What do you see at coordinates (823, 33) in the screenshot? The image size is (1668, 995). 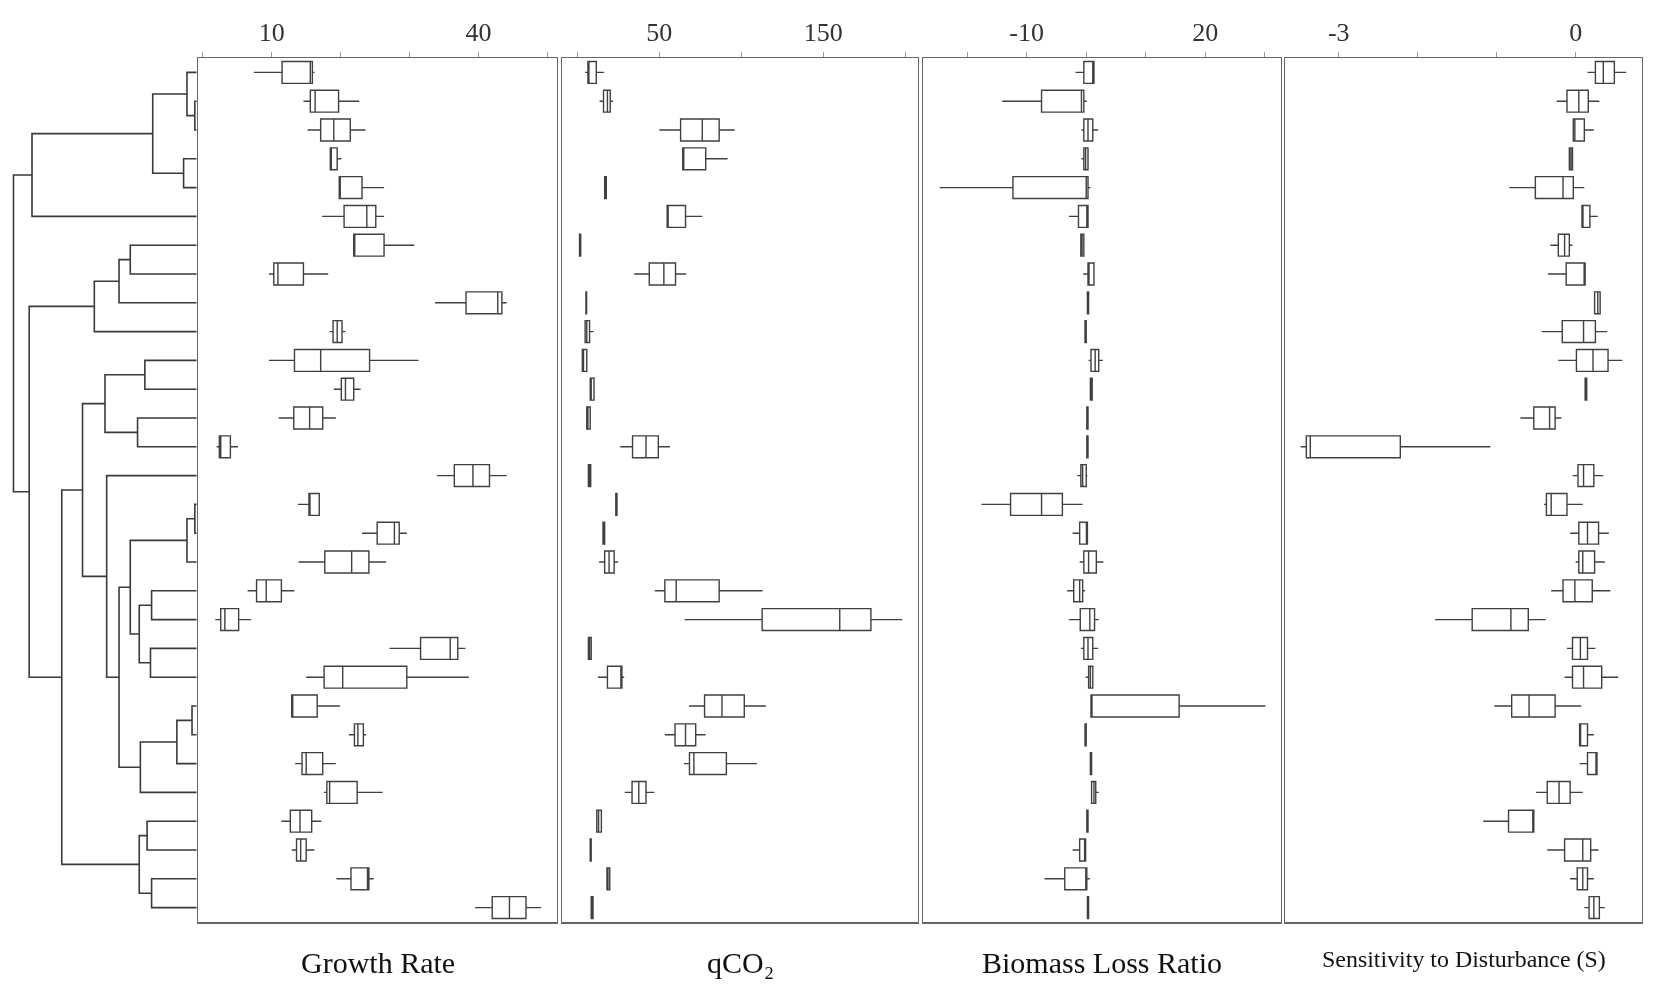 I see `x-tick-label: 150` at bounding box center [823, 33].